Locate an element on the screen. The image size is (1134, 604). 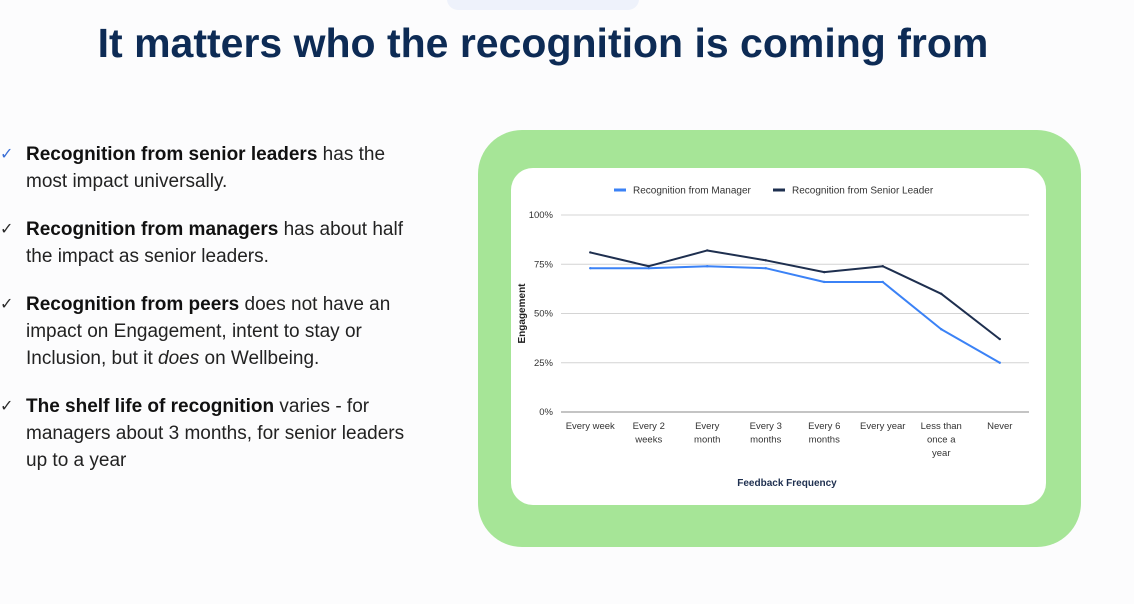
x-tick-label: Every year is located at coordinates (882, 426).